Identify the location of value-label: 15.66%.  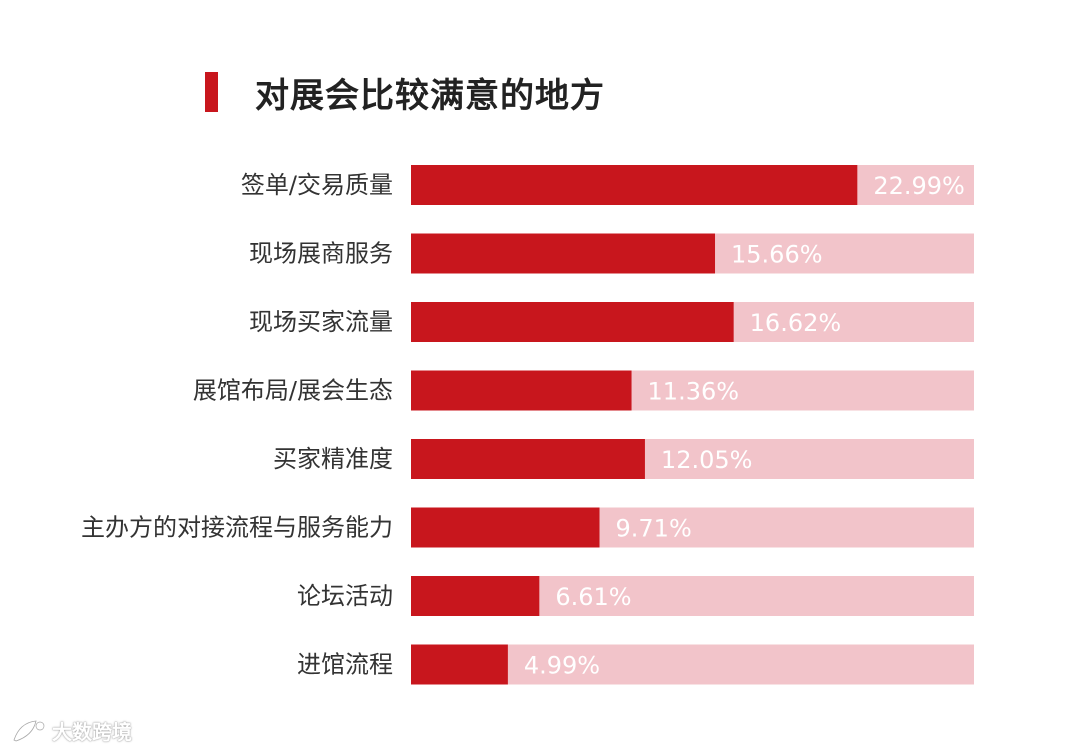
(777, 255).